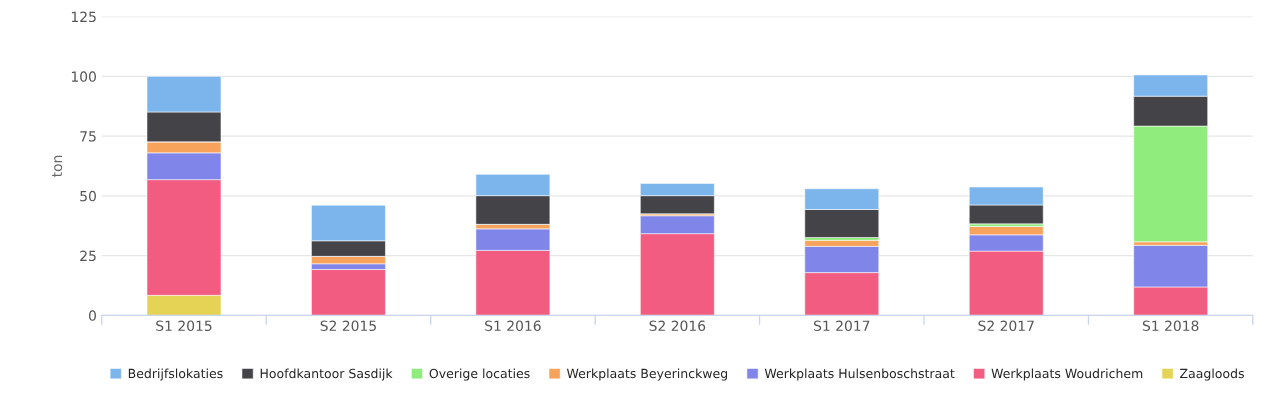  I want to click on y-tick-label: 100, so click(83, 76).